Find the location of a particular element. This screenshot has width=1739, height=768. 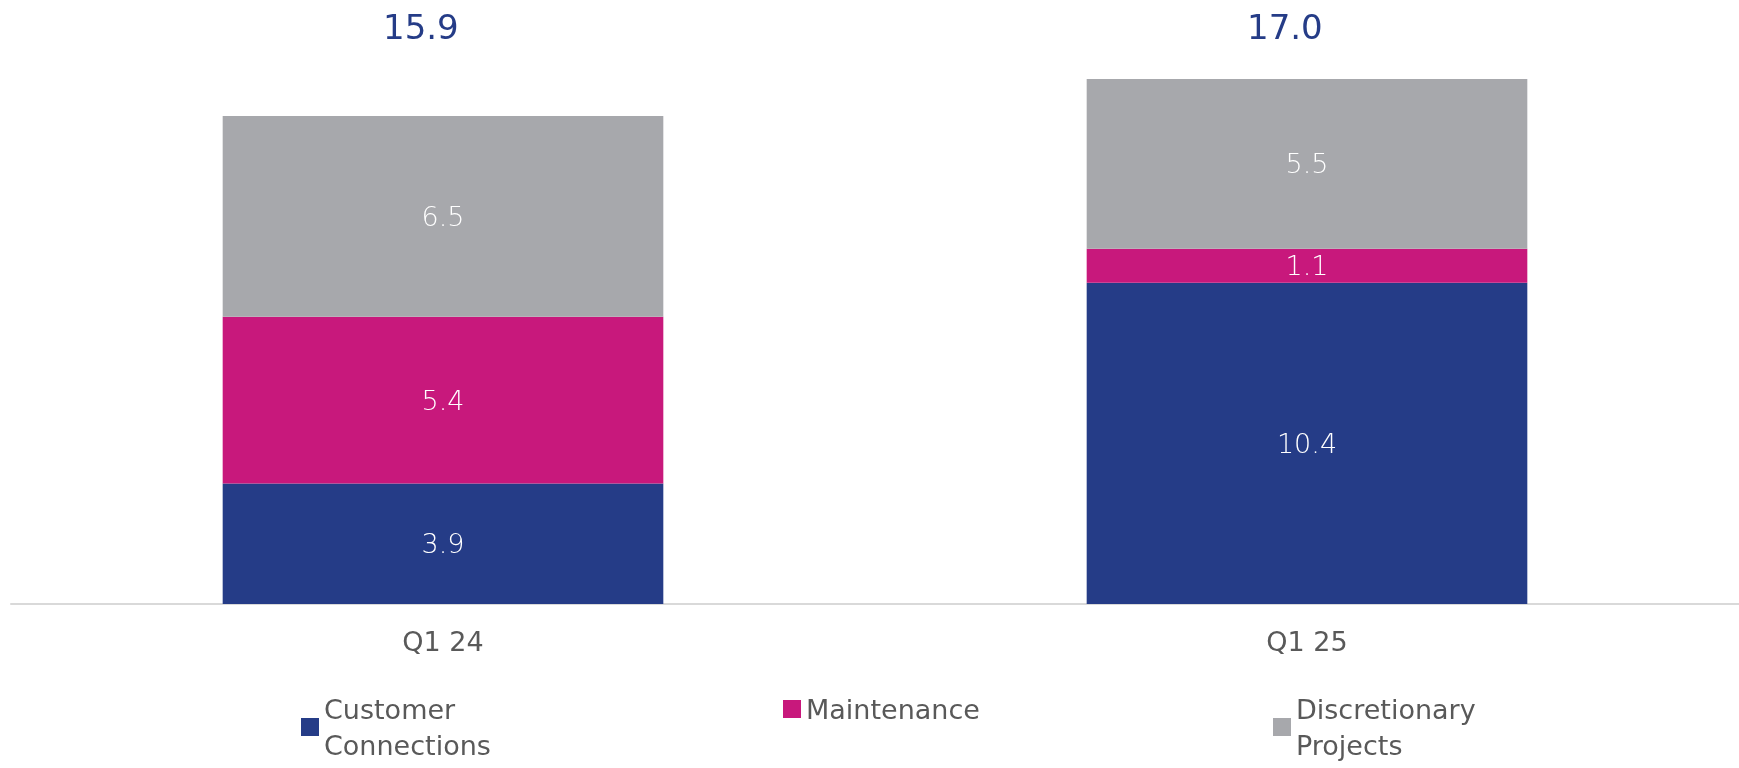

data-label: 6.5 is located at coordinates (443, 216).